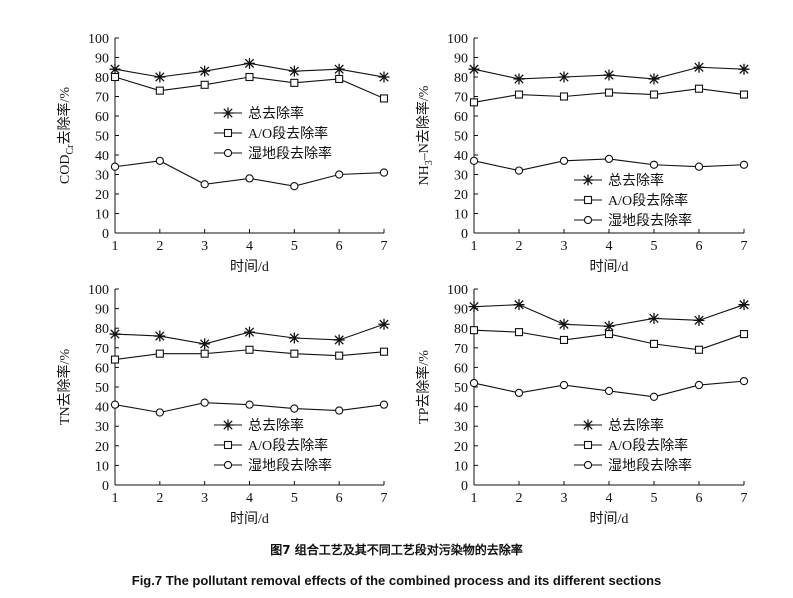 The image size is (793, 598). I want to click on y-axis-label: TP去除率/%, so click(423, 387).